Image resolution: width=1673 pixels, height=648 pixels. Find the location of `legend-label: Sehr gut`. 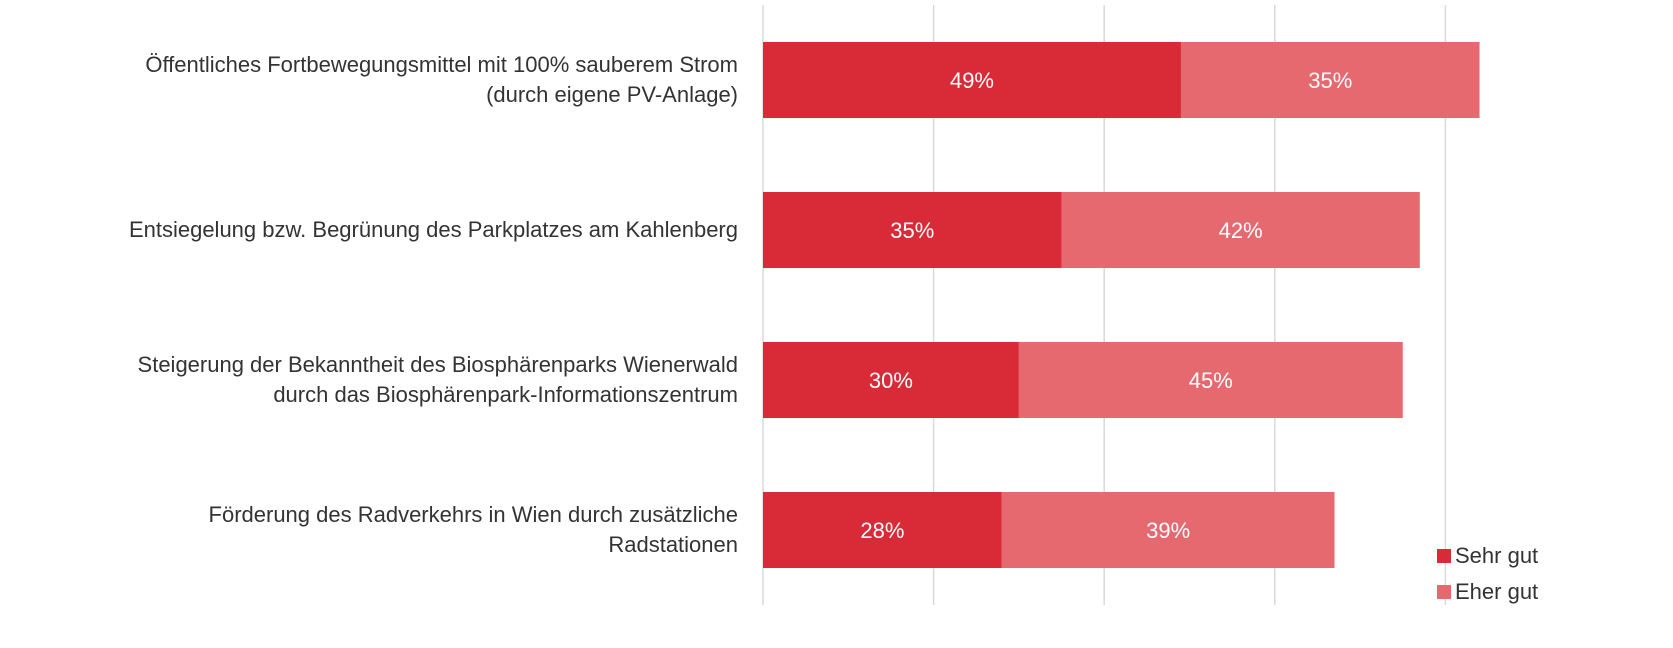

legend-label: Sehr gut is located at coordinates (1496, 555).